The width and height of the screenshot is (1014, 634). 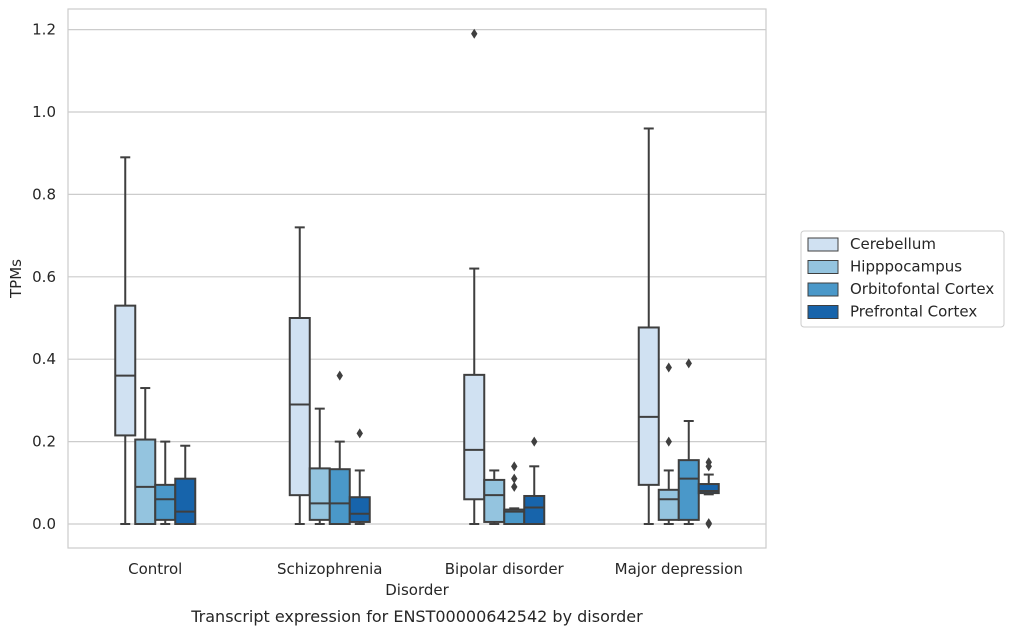 What do you see at coordinates (679, 569) in the screenshot?
I see `x-tick-label: Major depression` at bounding box center [679, 569].